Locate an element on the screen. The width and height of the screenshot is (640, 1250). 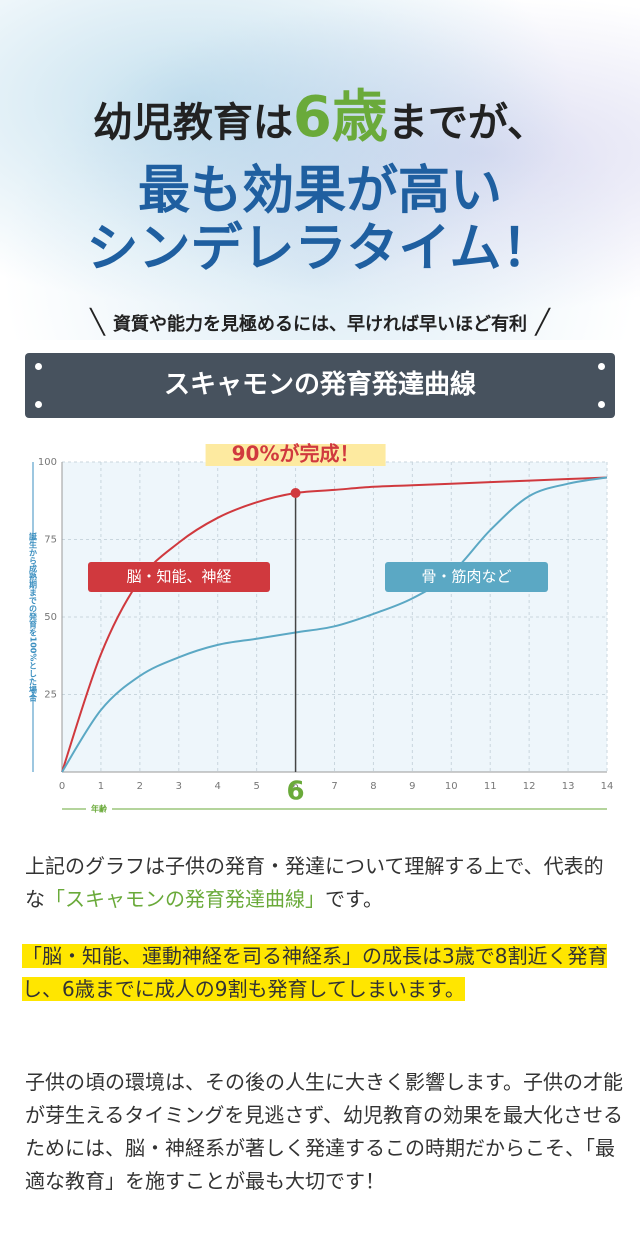
banner-title: スキャモンの発育発達曲線 is located at coordinates (319, 385).